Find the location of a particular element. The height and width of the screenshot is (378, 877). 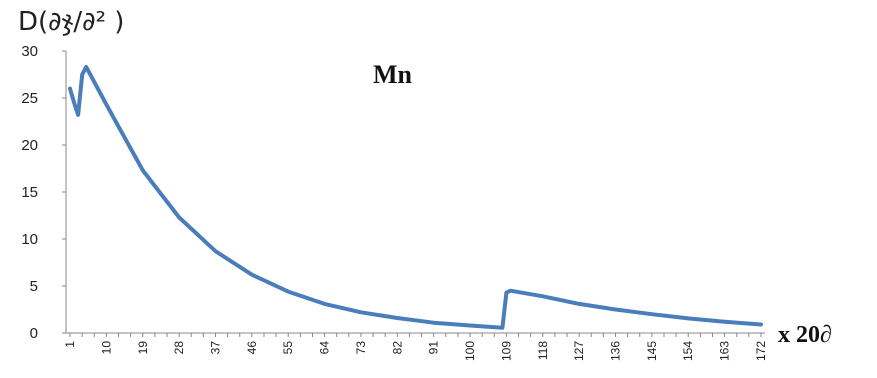

y-tick-label: 5 is located at coordinates (34, 286).